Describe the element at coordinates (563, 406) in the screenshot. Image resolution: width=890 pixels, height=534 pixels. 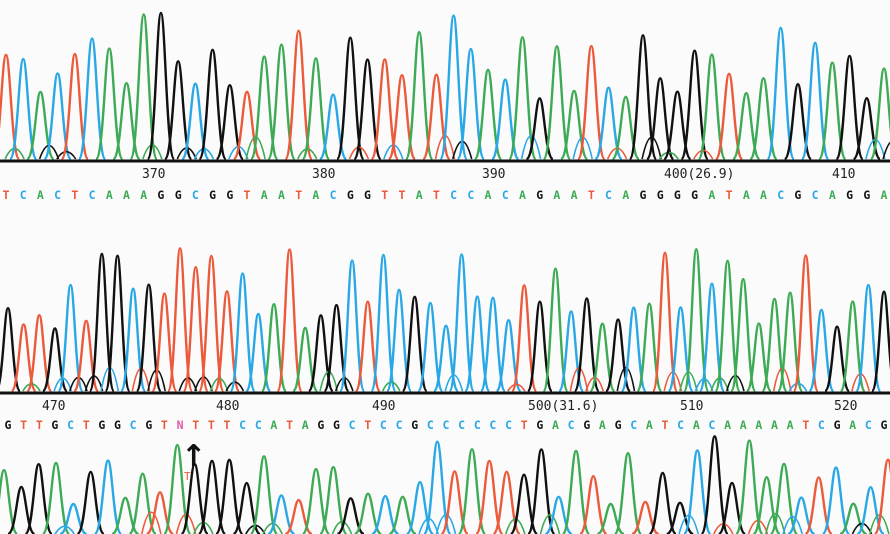
I see `position-label: 500(31.6)` at that location.